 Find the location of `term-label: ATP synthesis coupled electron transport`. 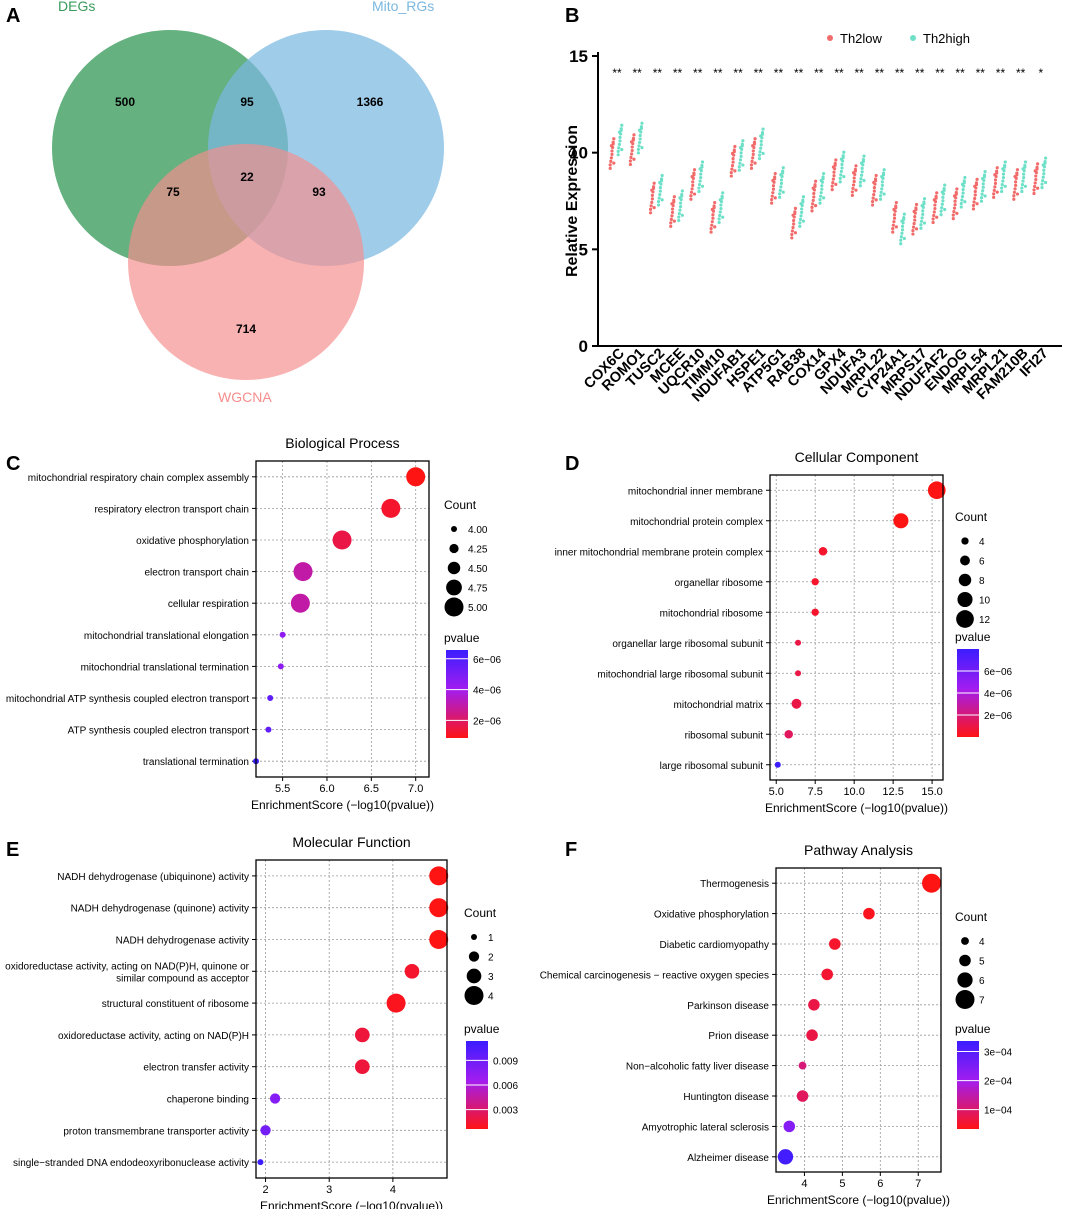

term-label: ATP synthesis coupled electron transport is located at coordinates (159, 731).